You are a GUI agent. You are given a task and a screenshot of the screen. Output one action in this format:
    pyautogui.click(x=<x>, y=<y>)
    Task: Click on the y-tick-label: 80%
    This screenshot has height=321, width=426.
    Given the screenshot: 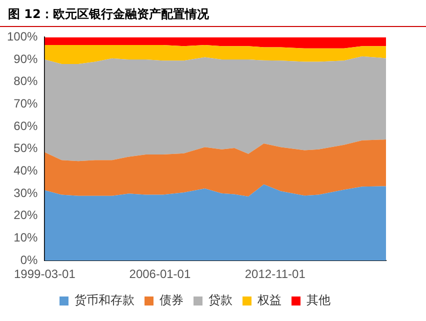 What is the action you would take?
    pyautogui.click(x=26, y=81)
    